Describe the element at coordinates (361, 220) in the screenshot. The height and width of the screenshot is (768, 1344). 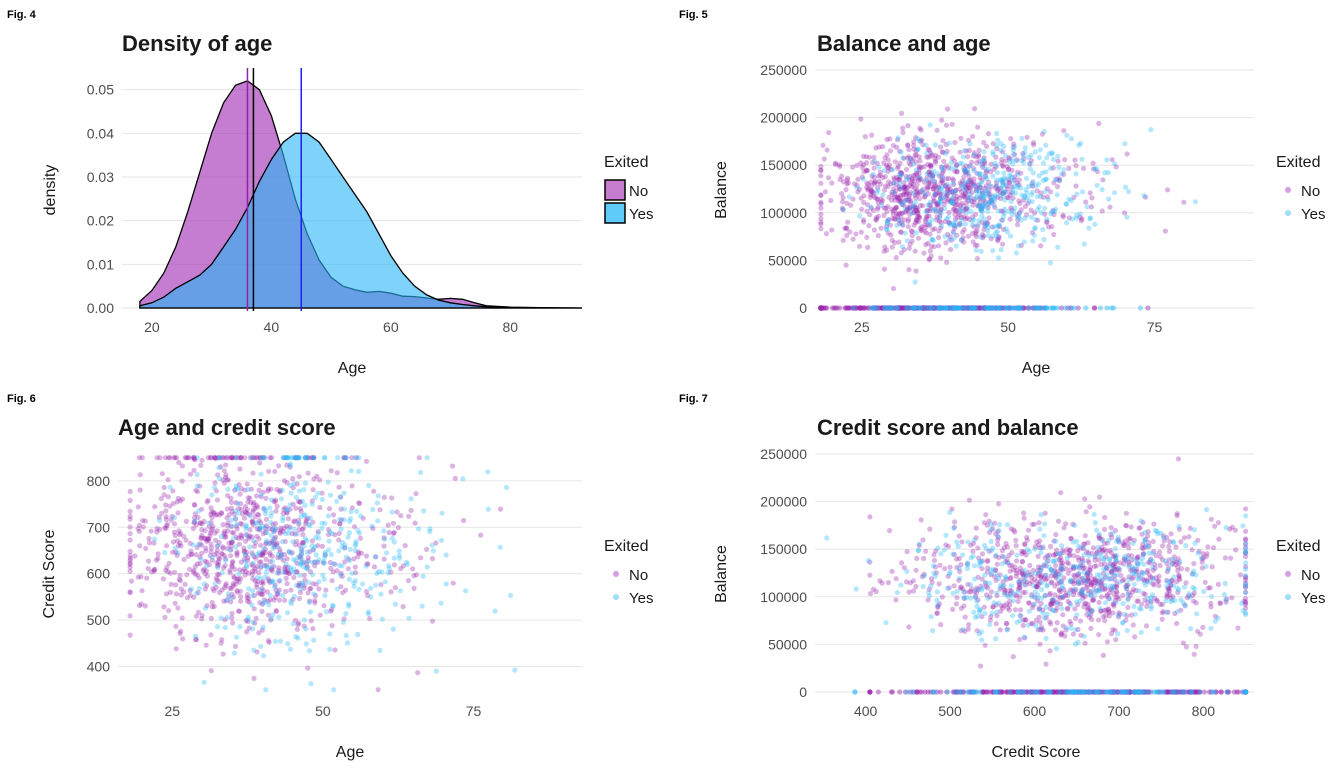
I see `density-area-yes` at that location.